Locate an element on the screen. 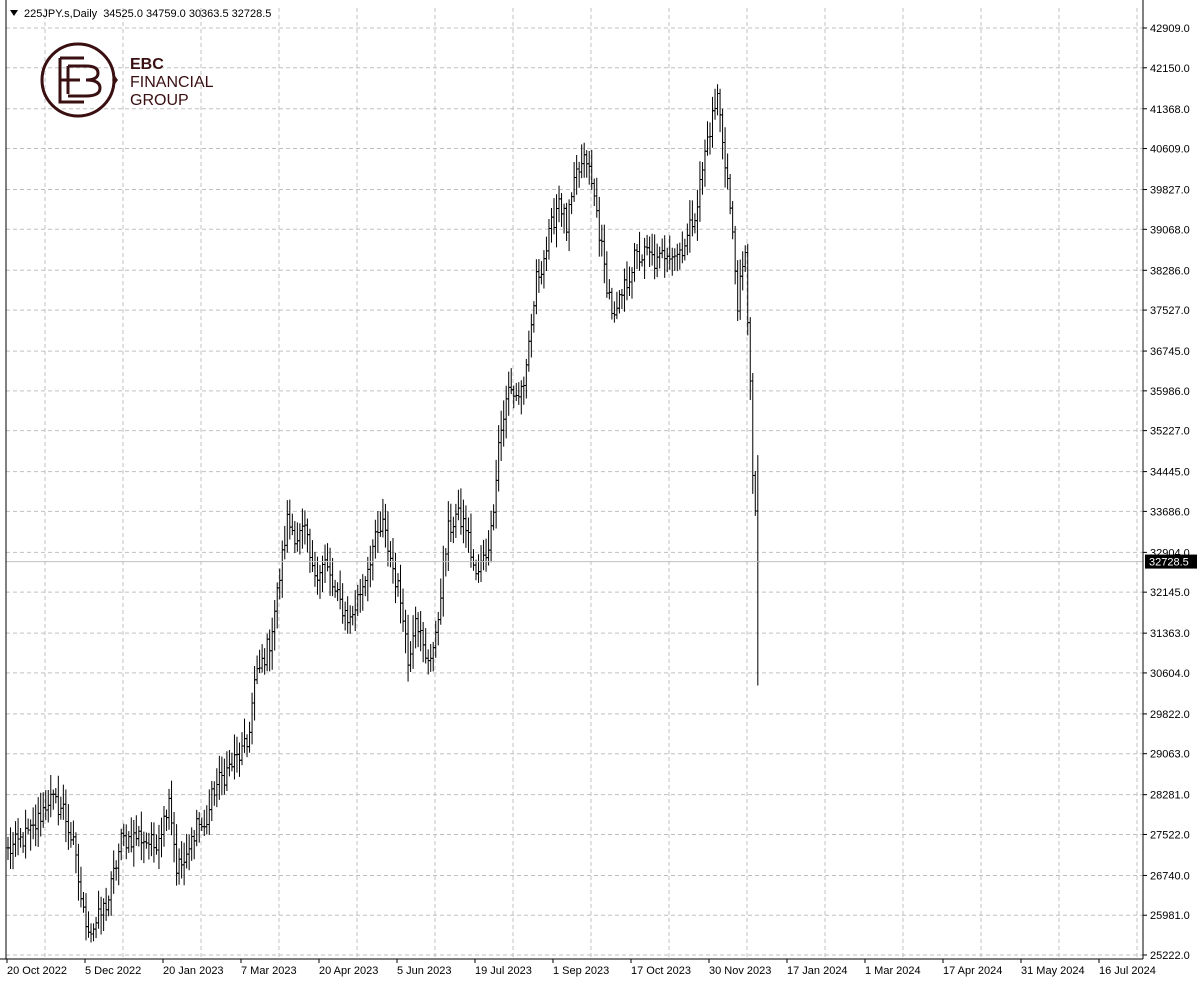  x-tick-label: 16 Jul 2024 is located at coordinates (1127, 971).